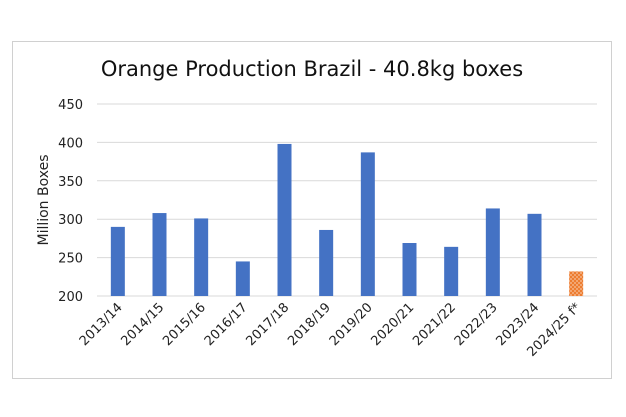  I want to click on x-tick-label: 2016/17, so click(226, 324).